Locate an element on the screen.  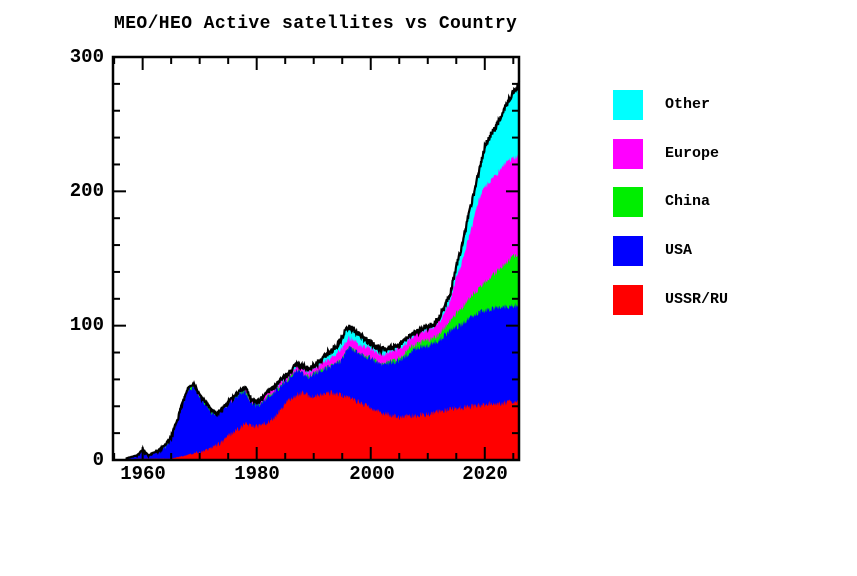
legend-label: China is located at coordinates (688, 201).